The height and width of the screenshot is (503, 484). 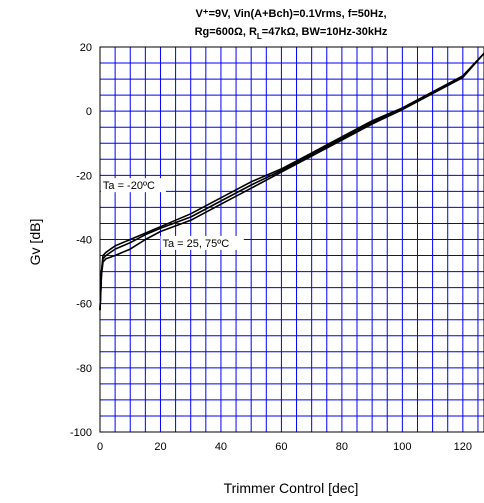 What do you see at coordinates (221, 447) in the screenshot?
I see `x-tick-label: 40` at bounding box center [221, 447].